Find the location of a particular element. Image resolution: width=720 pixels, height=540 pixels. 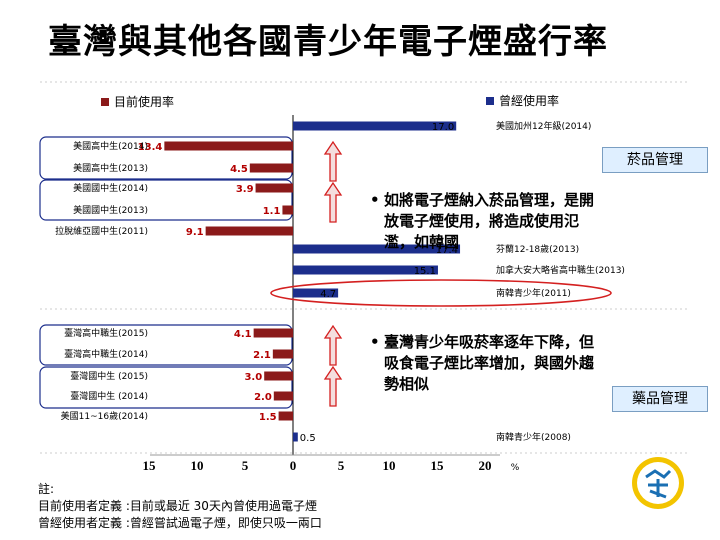

group-frame-us-junior is located at coordinates (166, 200).